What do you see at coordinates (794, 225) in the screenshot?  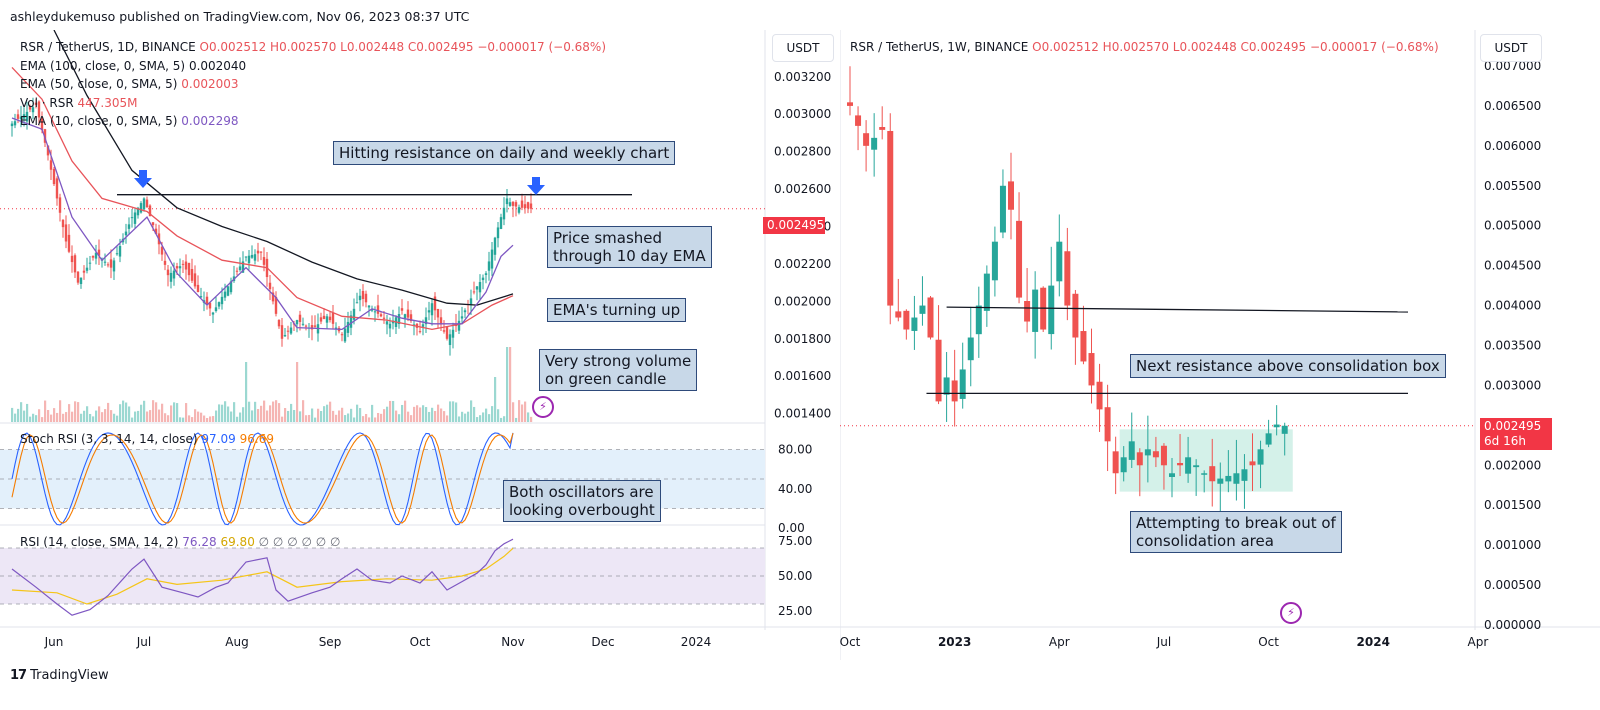 I see `daily-last-price-tag: 0.002495` at bounding box center [794, 225].